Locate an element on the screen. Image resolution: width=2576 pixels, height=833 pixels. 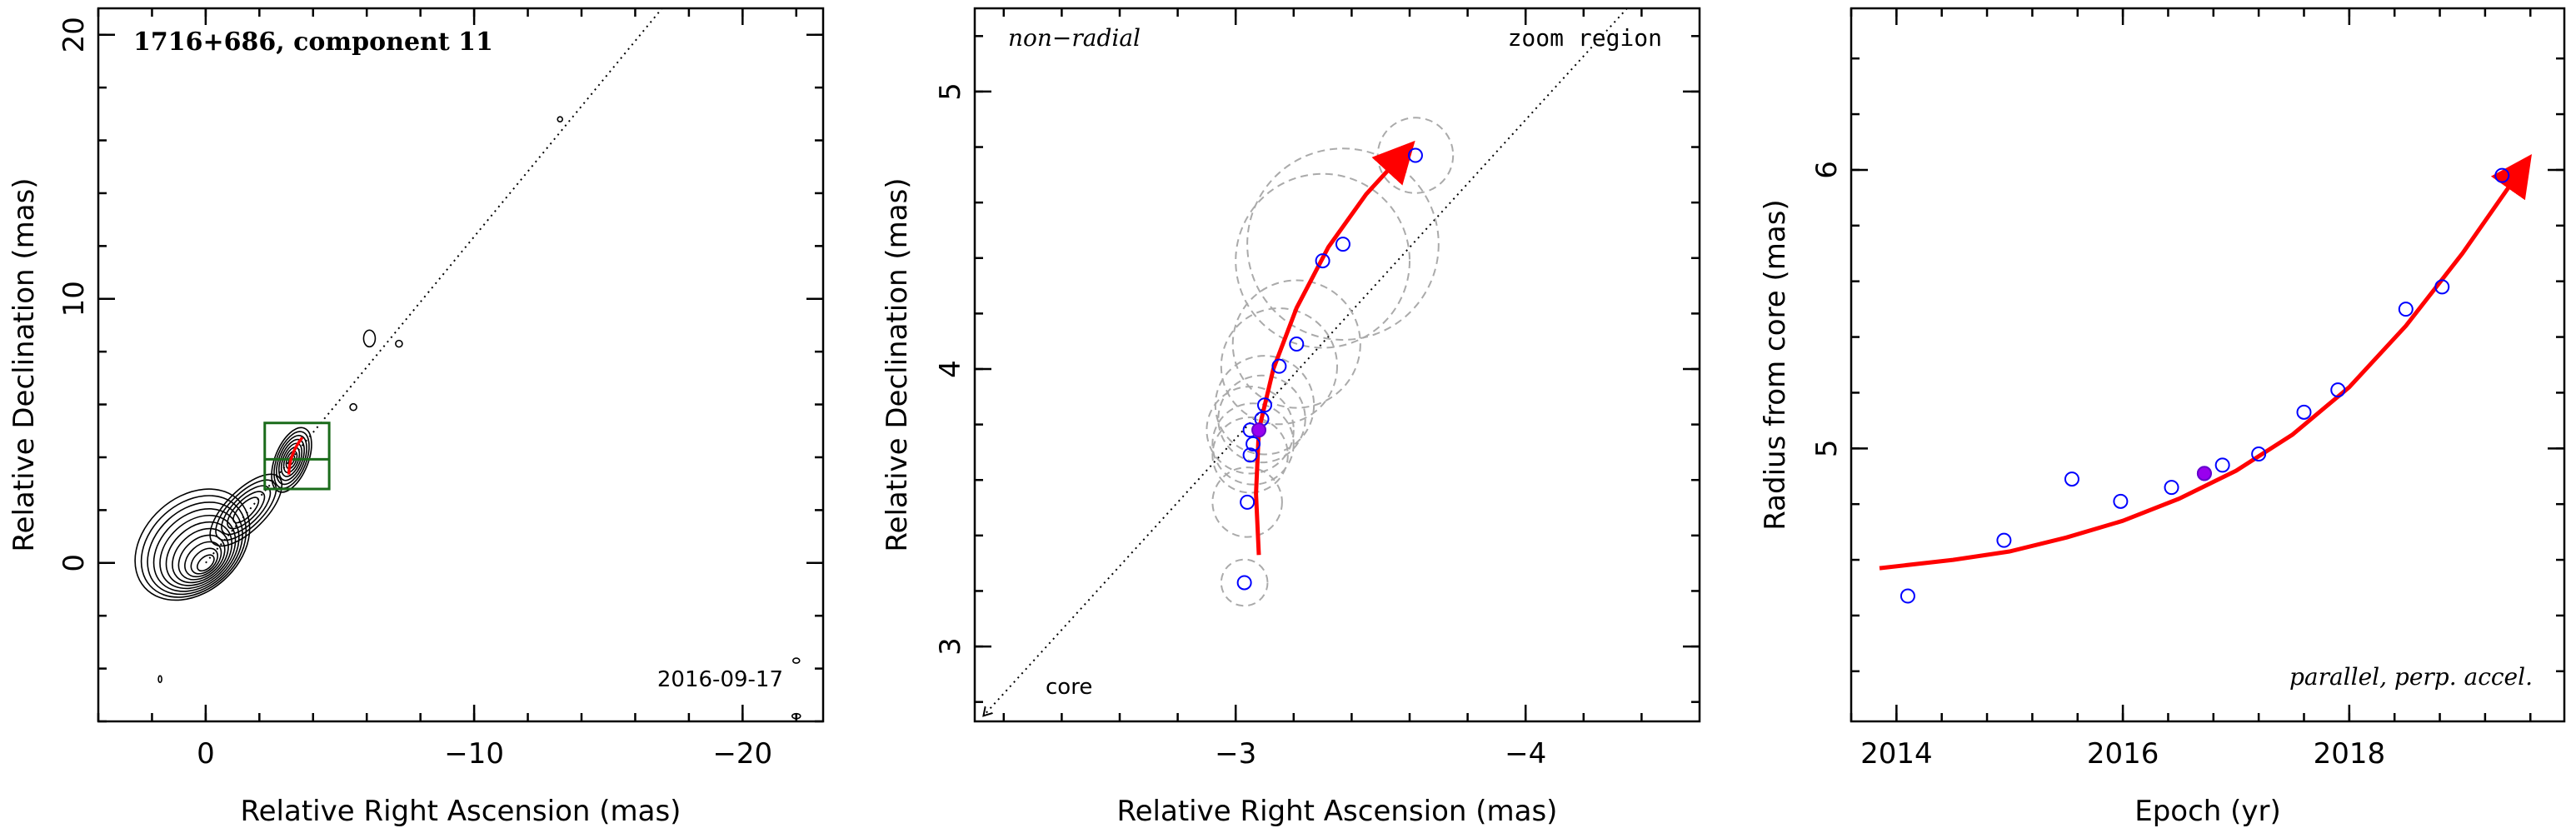
panel-1-x-tick-label: −20 is located at coordinates (742, 754).